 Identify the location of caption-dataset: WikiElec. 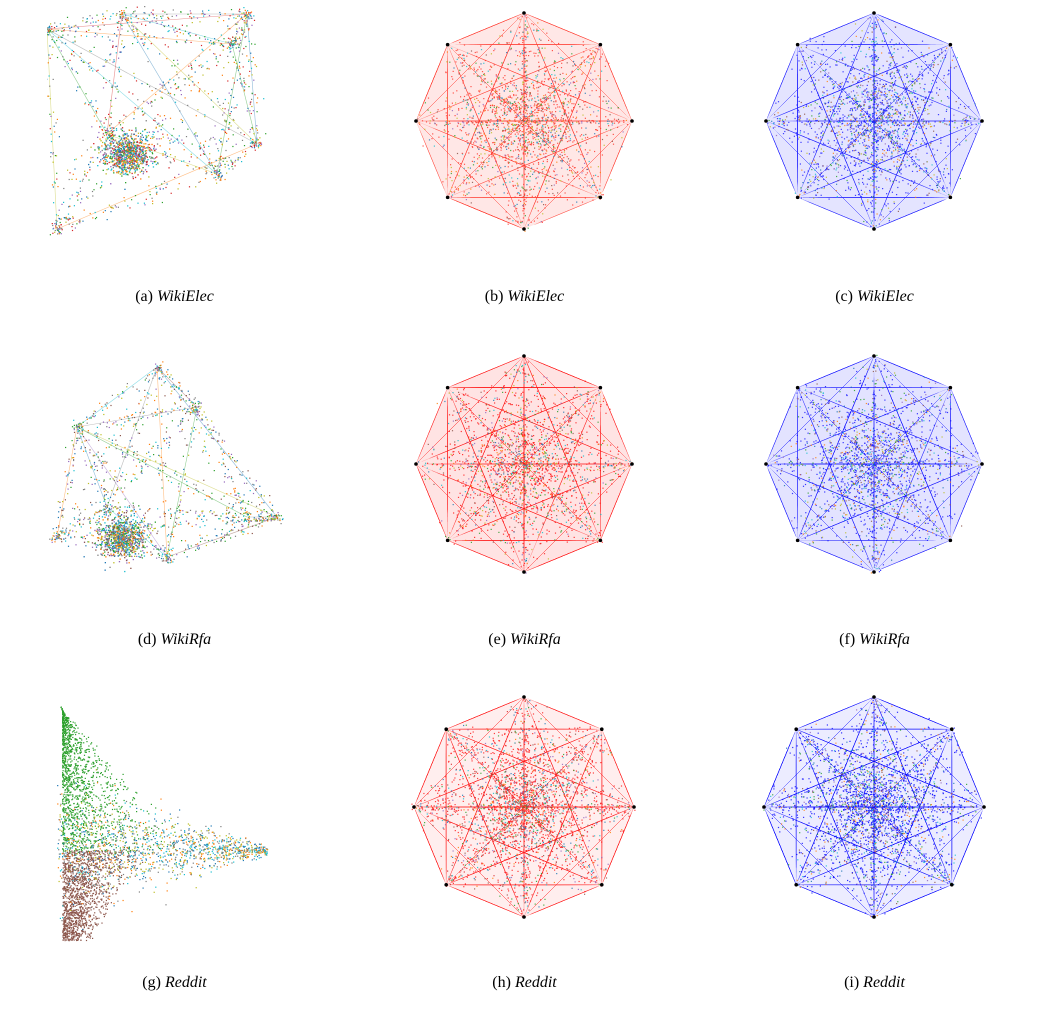
(535, 296).